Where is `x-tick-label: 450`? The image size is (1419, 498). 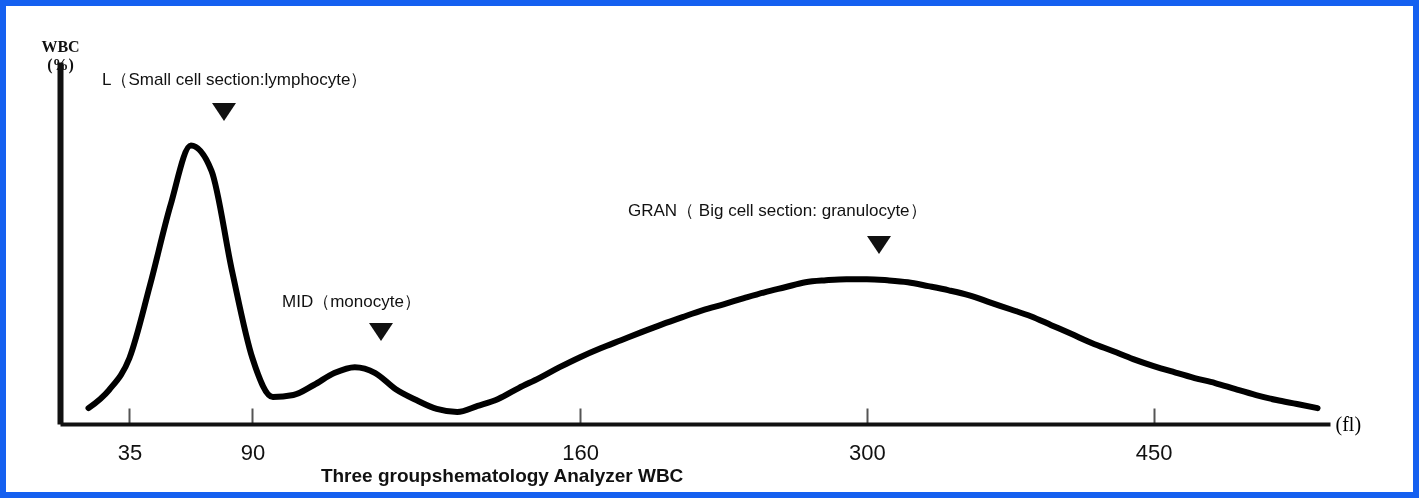 x-tick-label: 450 is located at coordinates (1154, 452).